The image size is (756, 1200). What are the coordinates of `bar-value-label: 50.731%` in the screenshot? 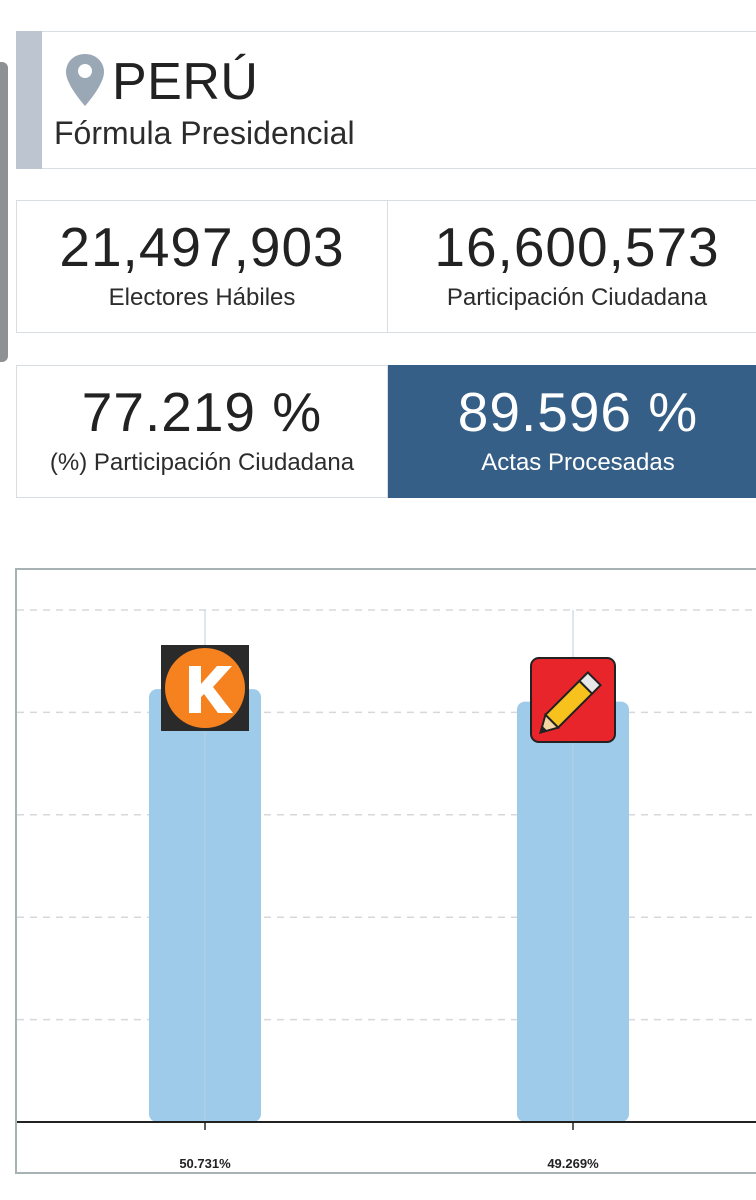 It's located at (205, 1163).